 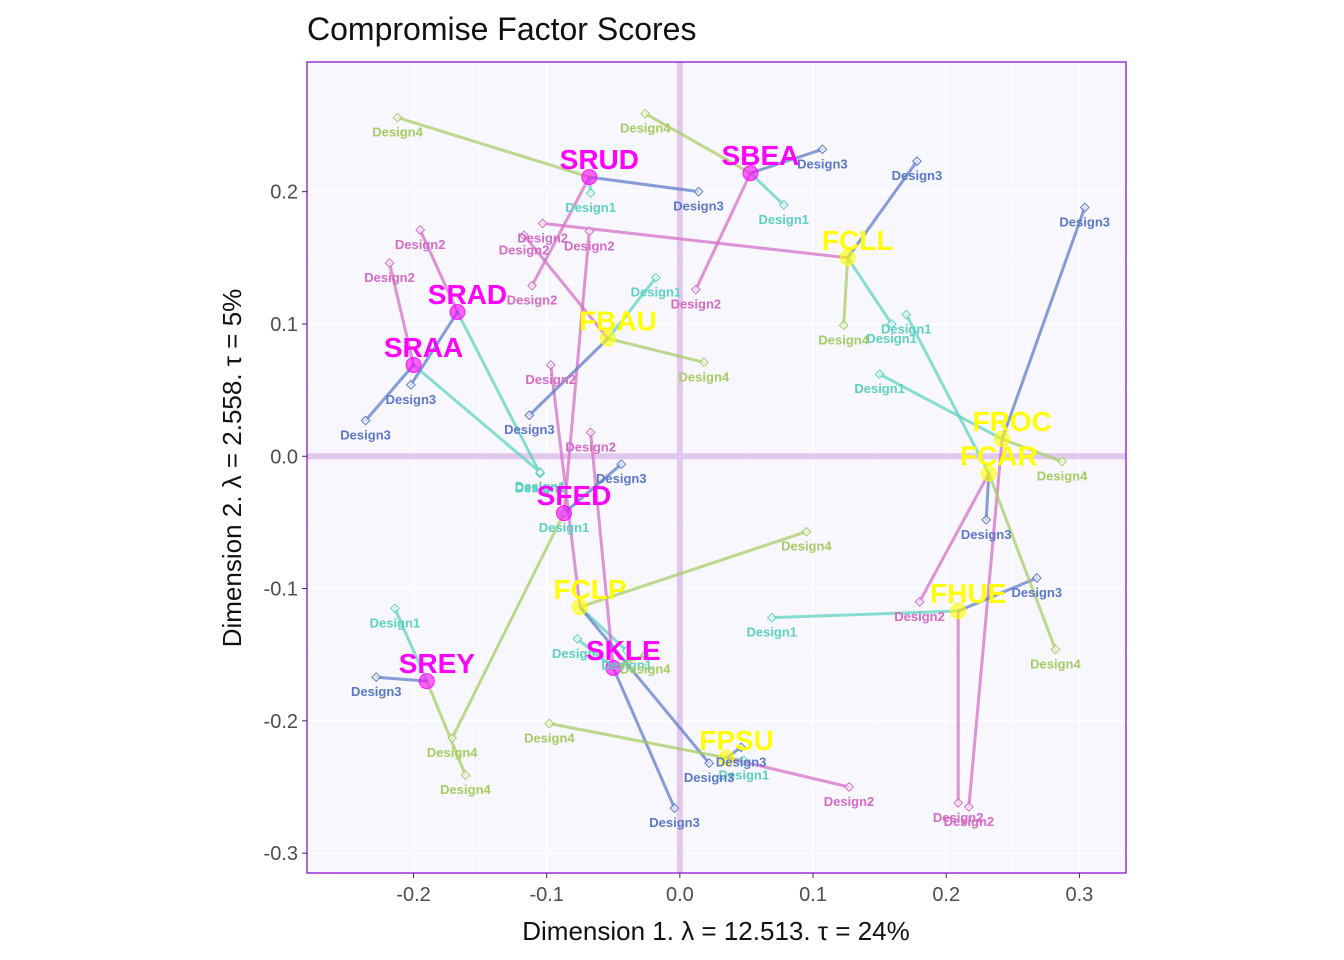 What do you see at coordinates (574, 495) in the screenshot?
I see `centroid-label-sfed: SFED` at bounding box center [574, 495].